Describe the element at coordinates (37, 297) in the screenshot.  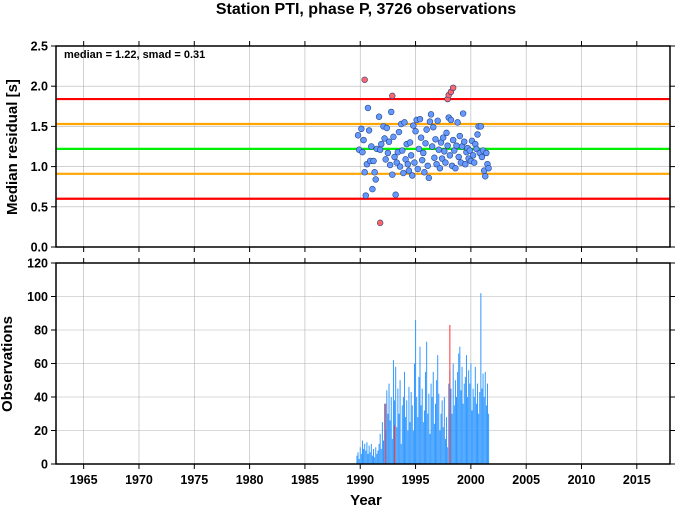
I see `observations-y-tick-label-5: 100` at that location.